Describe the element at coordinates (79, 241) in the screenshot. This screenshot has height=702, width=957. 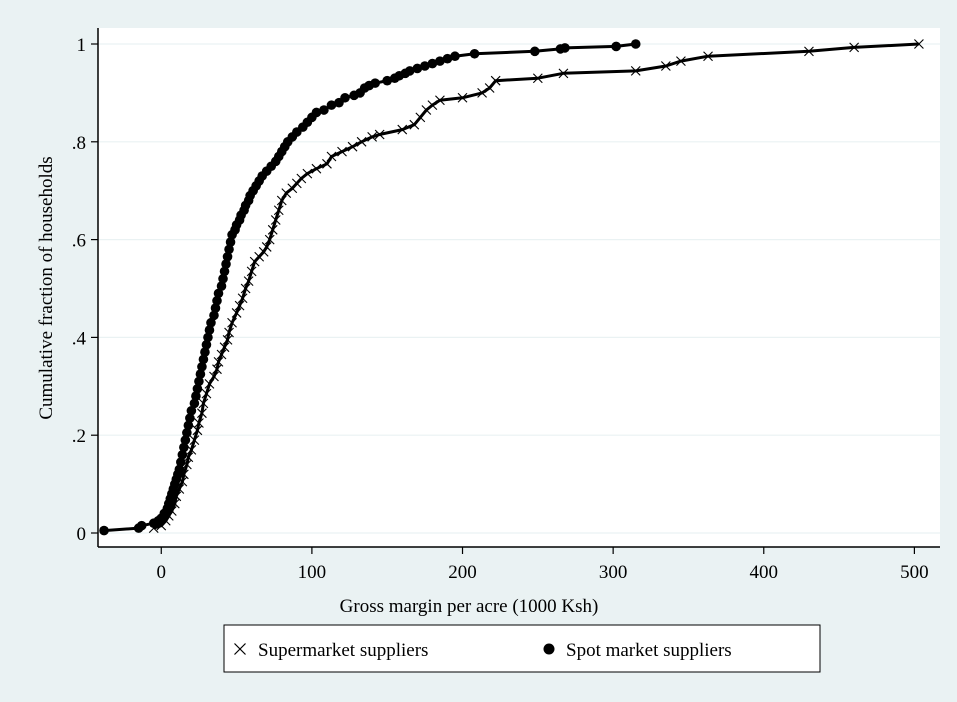
I see `y-tick-label: .6` at that location.